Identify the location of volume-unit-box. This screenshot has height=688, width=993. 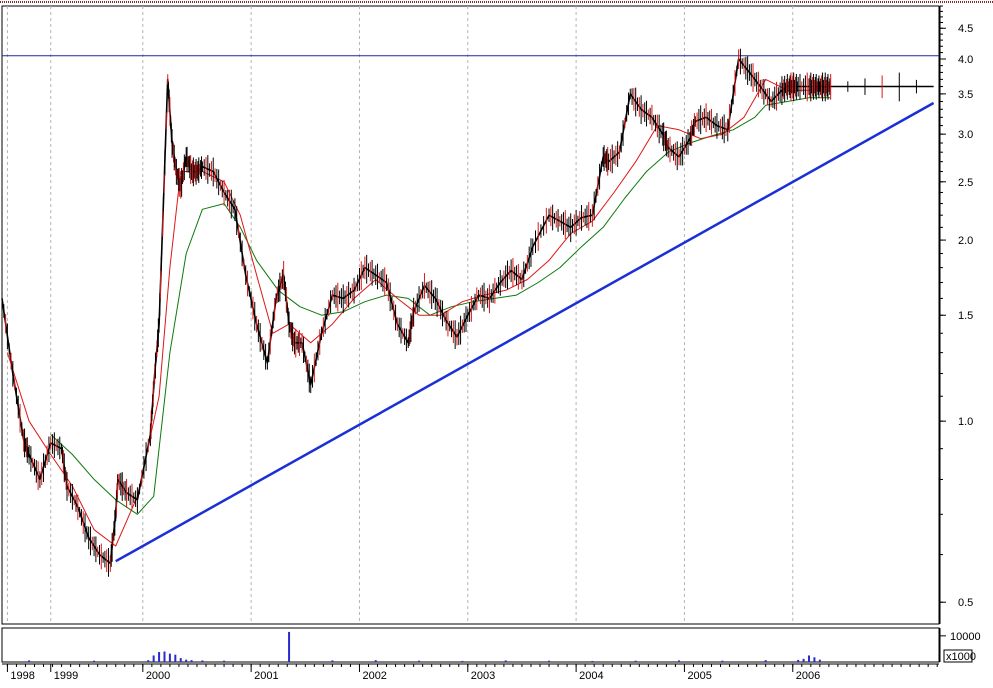
(958, 656).